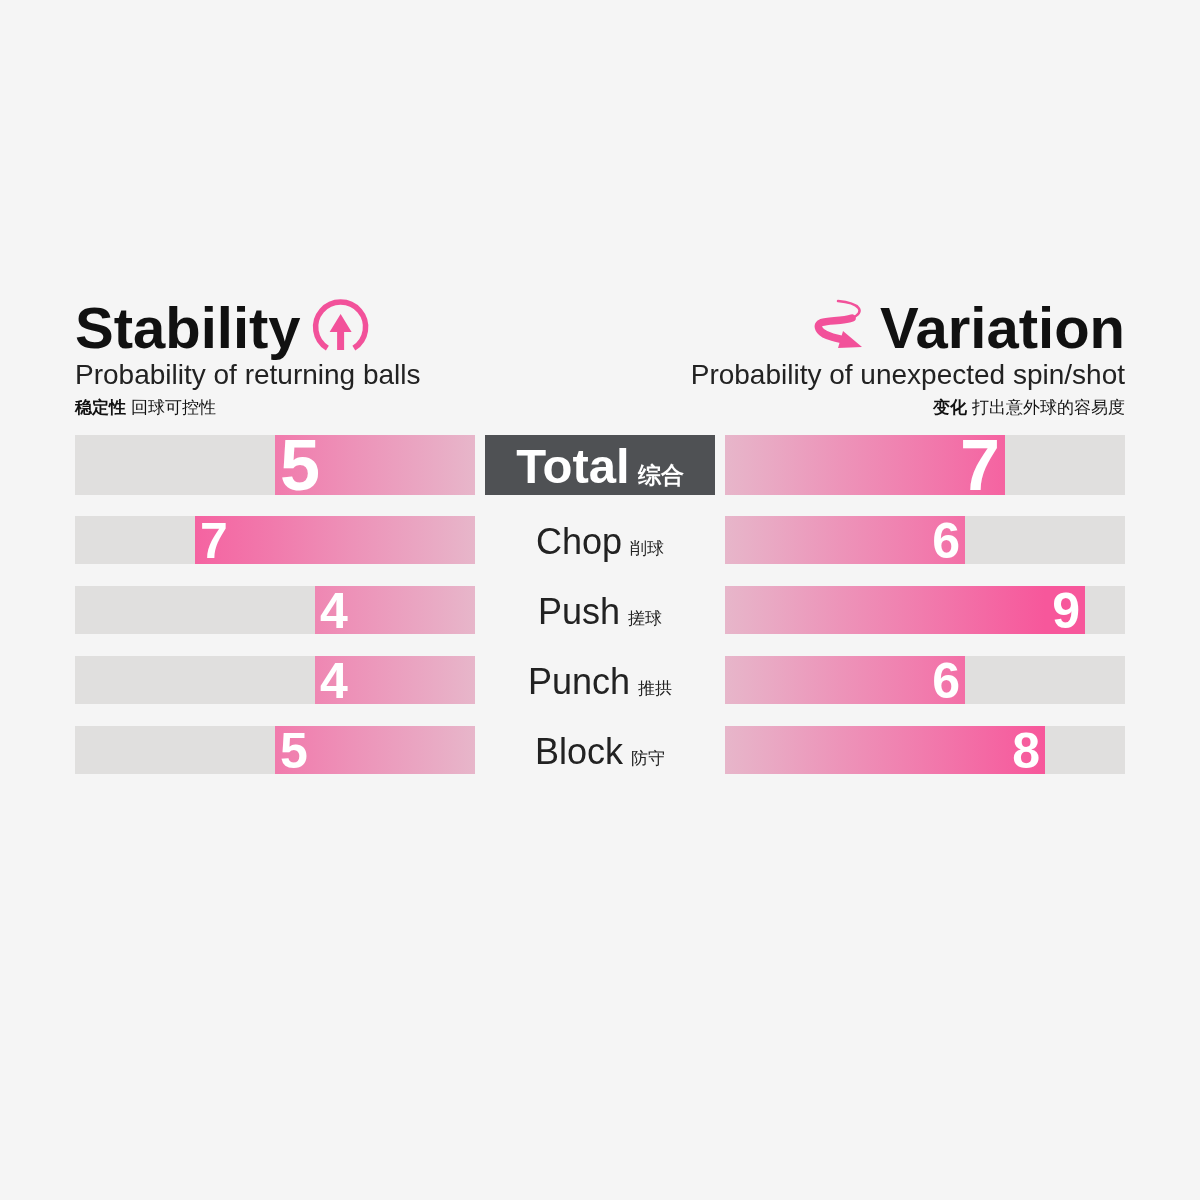 This screenshot has width=1200, height=1200. What do you see at coordinates (600, 681) in the screenshot?
I see `category-label: Punch 推拱` at bounding box center [600, 681].